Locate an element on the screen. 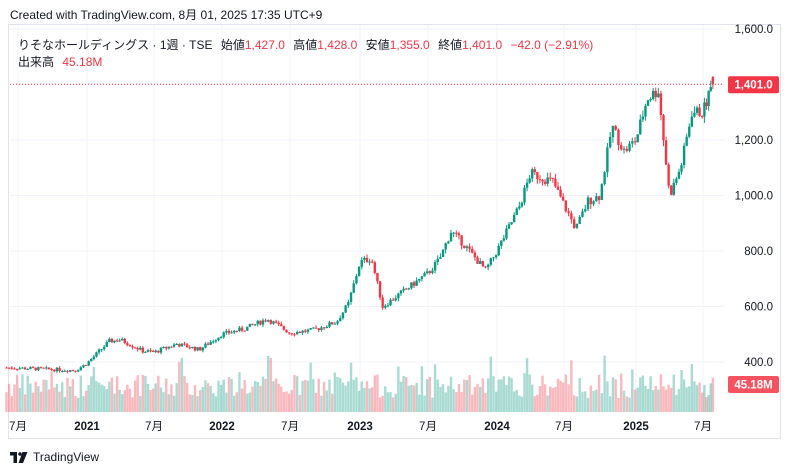 Image resolution: width=793 pixels, height=475 pixels. volume-bars is located at coordinates (360, 383).